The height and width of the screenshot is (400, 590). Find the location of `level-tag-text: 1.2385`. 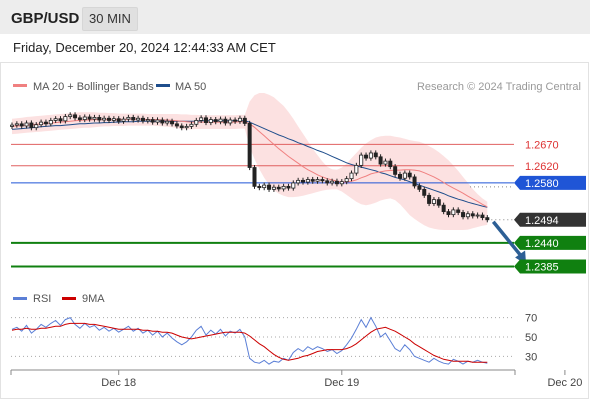

level-tag-text: 1.2385 is located at coordinates (542, 267).